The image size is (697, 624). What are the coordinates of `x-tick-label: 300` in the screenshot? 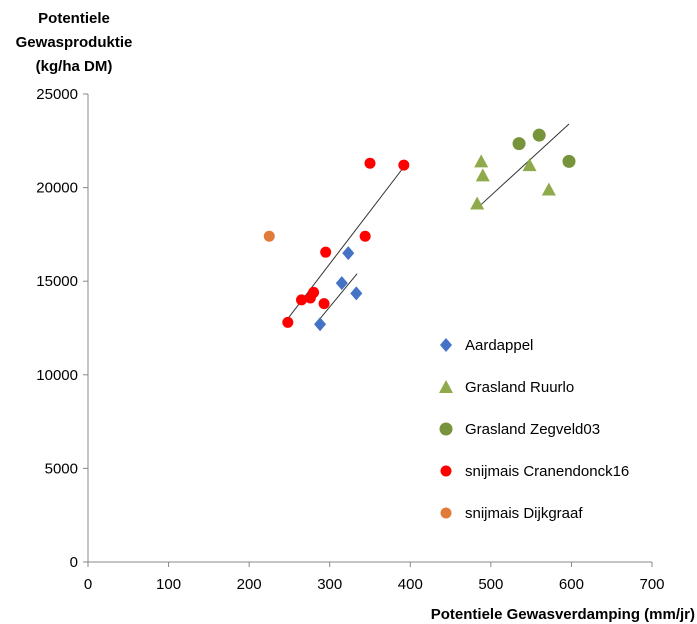 It's located at (329, 584).